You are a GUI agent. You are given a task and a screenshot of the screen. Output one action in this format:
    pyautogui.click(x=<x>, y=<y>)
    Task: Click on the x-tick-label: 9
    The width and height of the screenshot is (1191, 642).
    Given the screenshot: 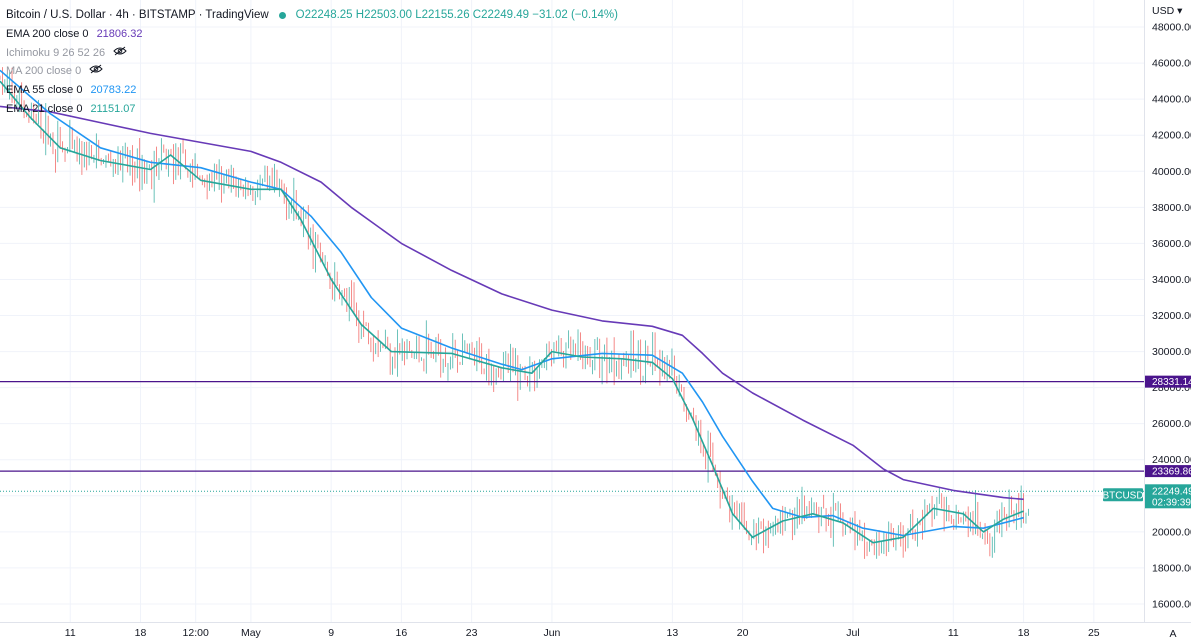 What is the action you would take?
    pyautogui.click(x=331, y=633)
    